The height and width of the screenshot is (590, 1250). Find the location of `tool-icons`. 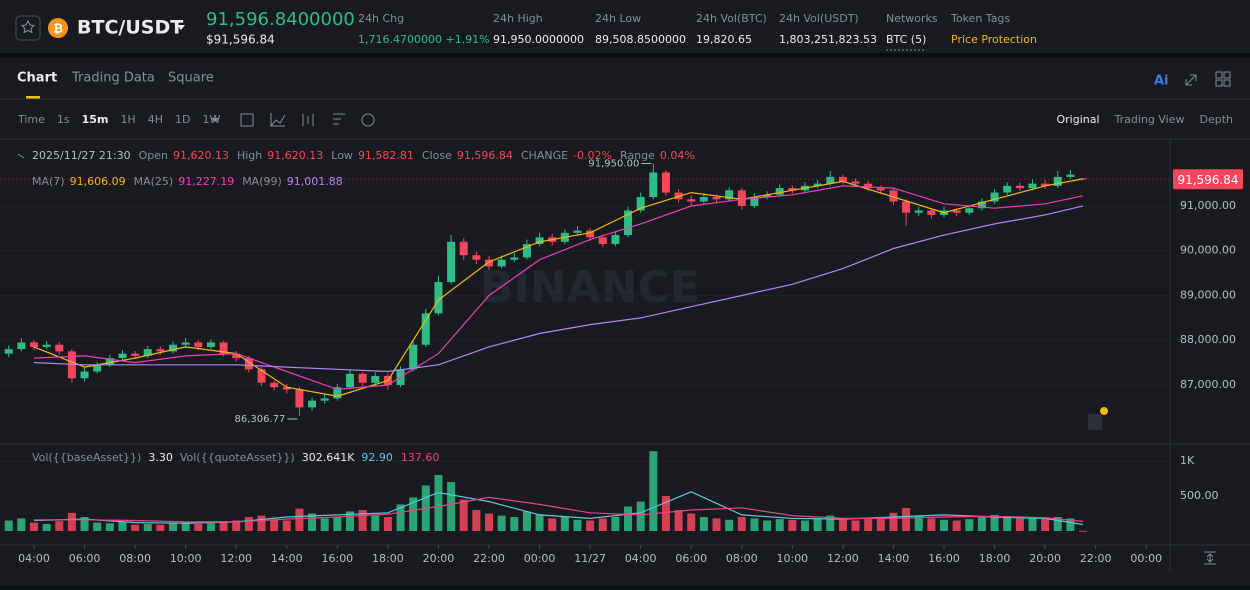

tool-icons is located at coordinates (307, 120).